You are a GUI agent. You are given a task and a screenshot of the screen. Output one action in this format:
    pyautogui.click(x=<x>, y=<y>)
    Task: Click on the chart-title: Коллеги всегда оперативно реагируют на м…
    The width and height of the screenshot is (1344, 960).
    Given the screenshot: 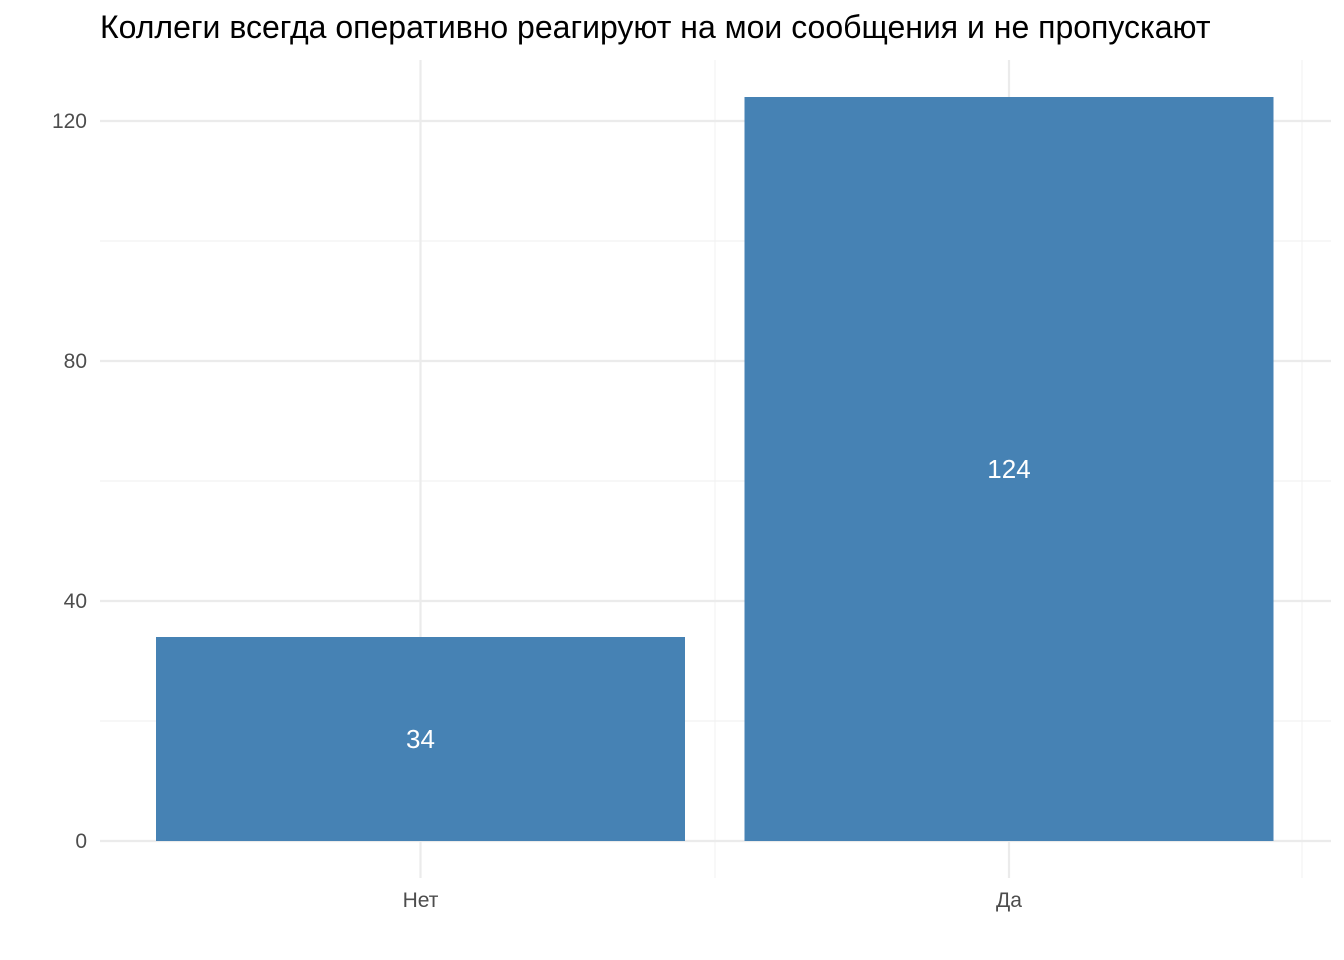 What is the action you would take?
    pyautogui.click(x=655, y=27)
    